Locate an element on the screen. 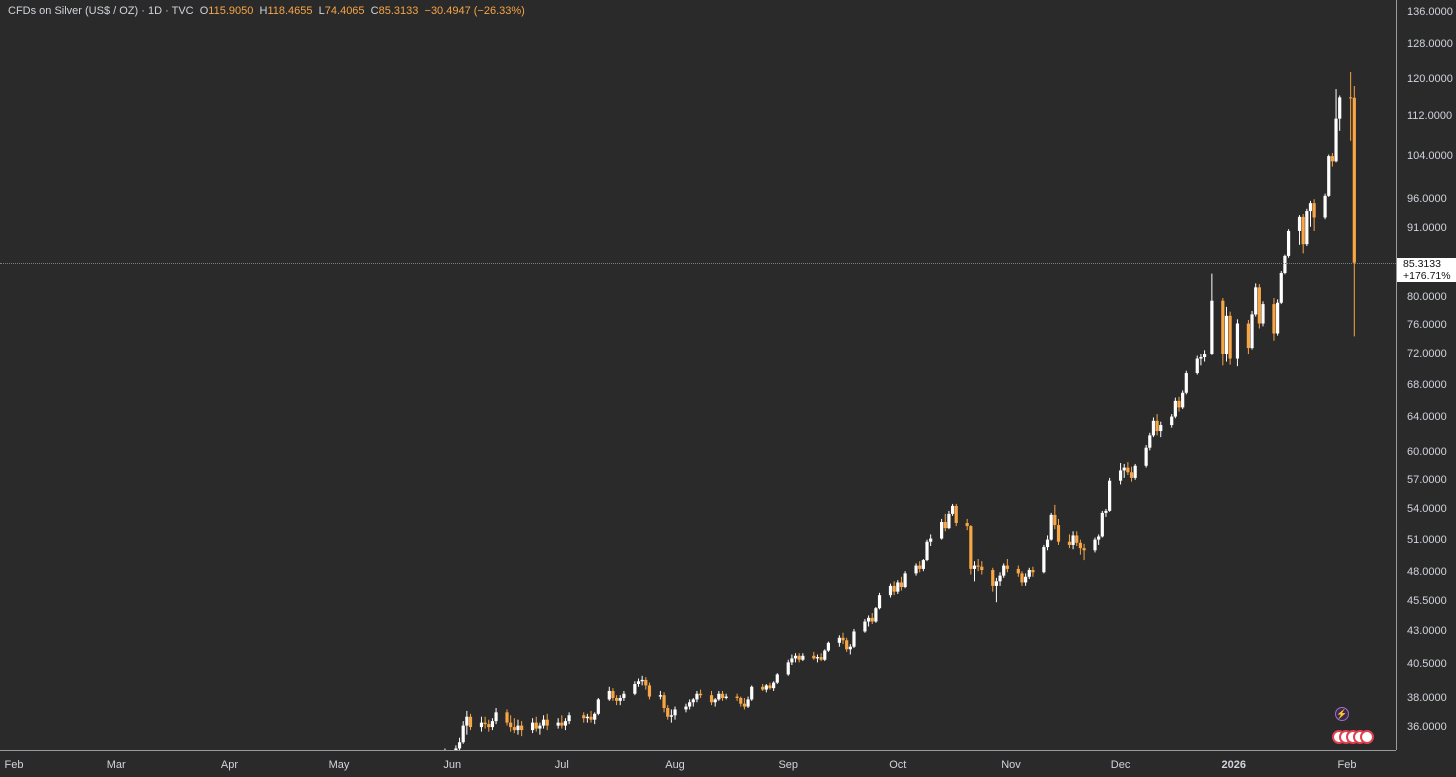 The width and height of the screenshot is (1456, 777). legend-close-value: 85.3133 is located at coordinates (398, 11).